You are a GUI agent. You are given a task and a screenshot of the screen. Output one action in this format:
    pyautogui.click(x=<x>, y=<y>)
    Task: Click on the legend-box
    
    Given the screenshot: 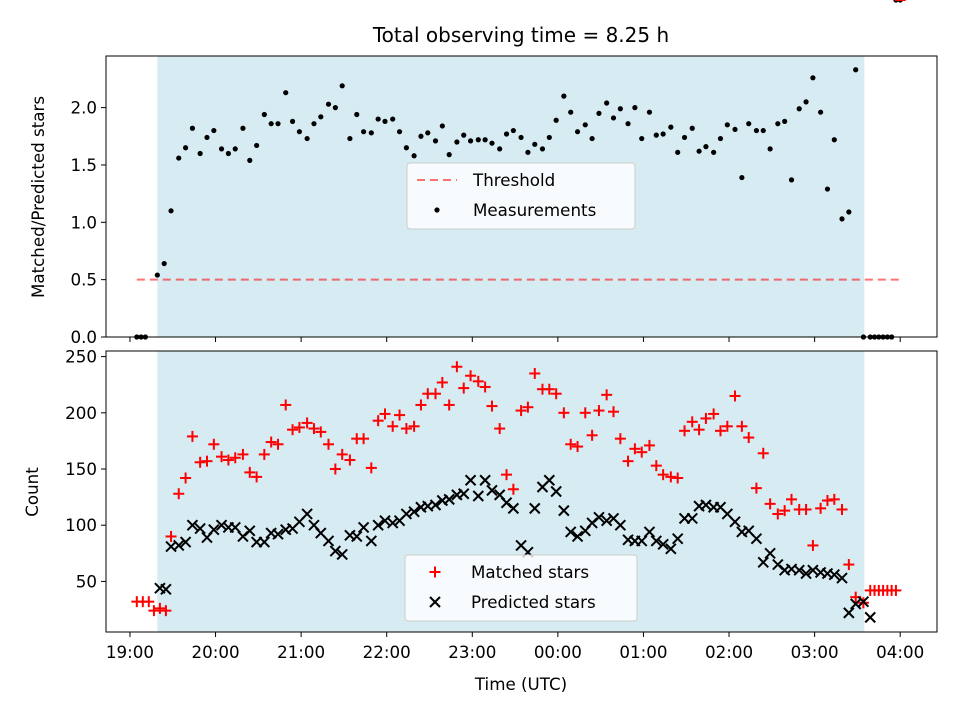 What is the action you would take?
    pyautogui.click(x=521, y=588)
    